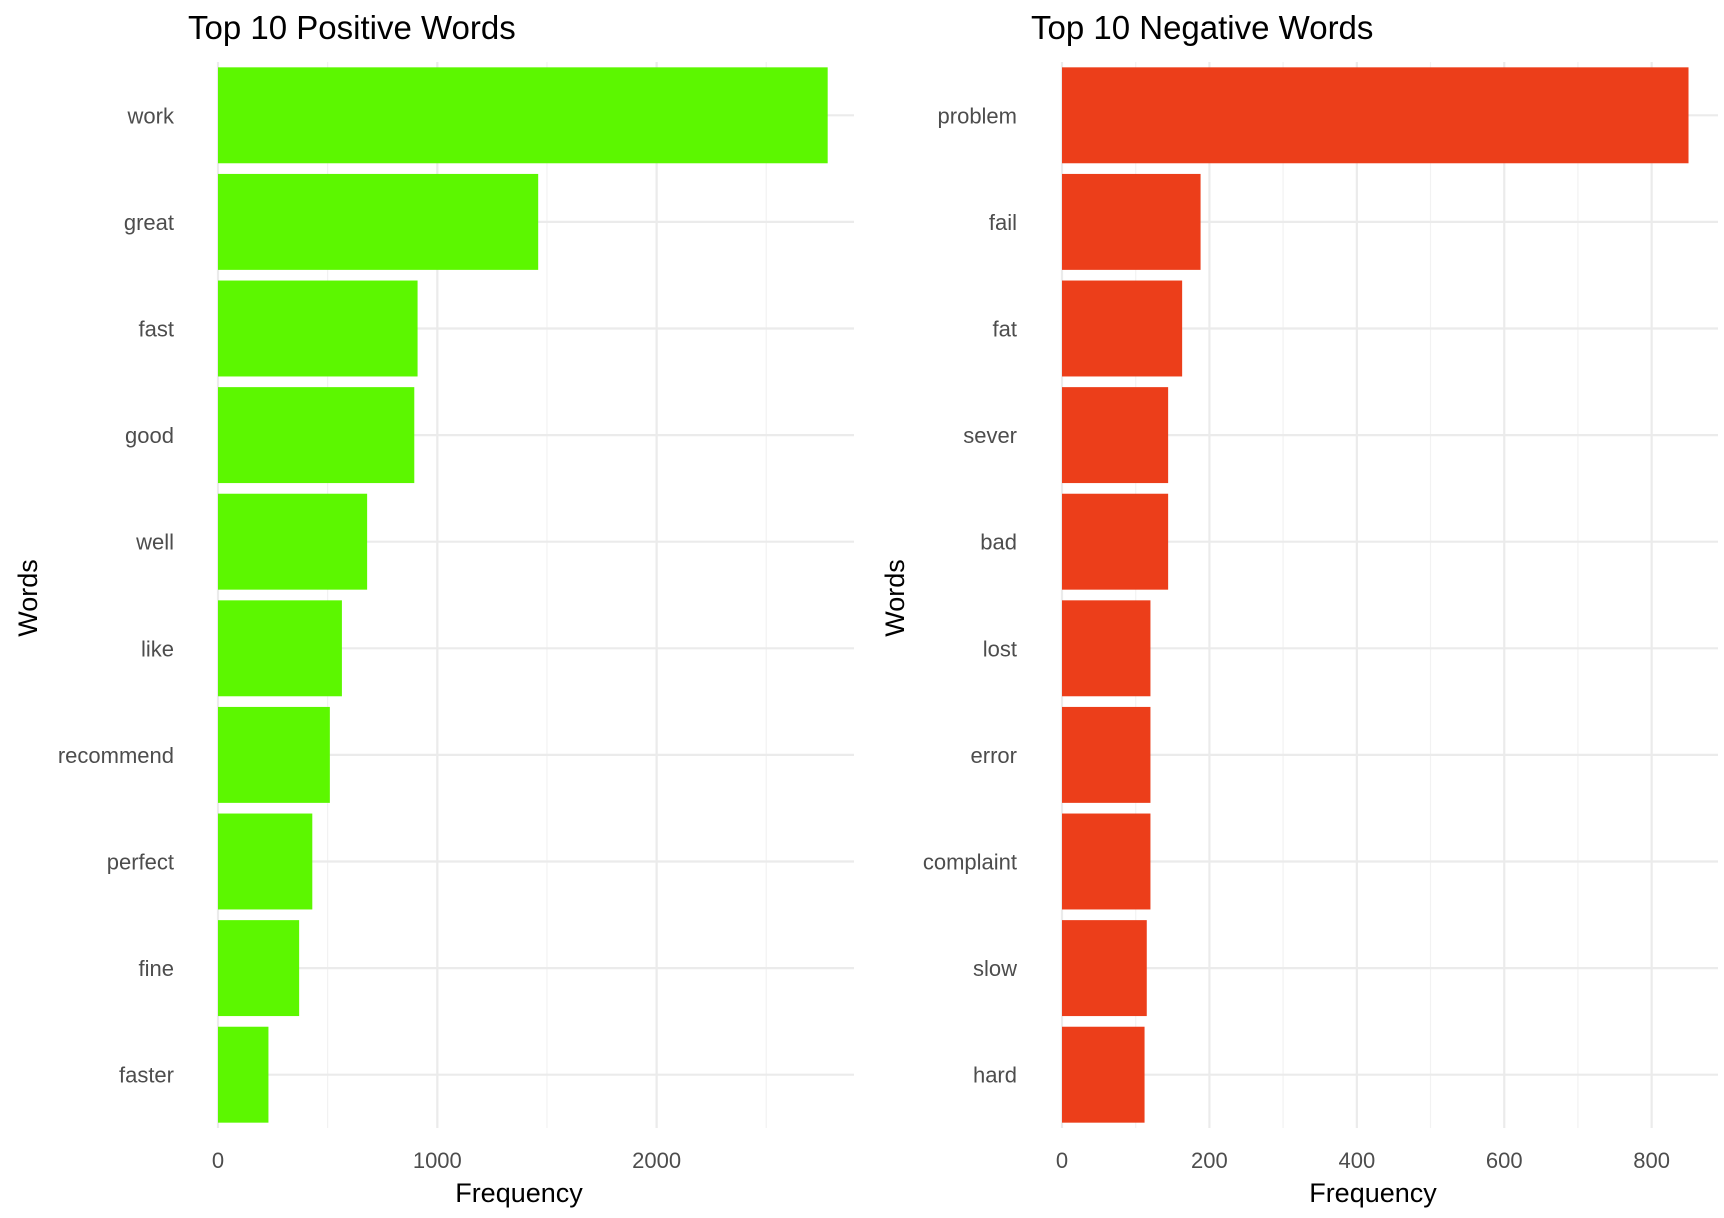 This screenshot has width=1724, height=1218. I want to click on x-tick-label: 1000, so click(437, 1160).